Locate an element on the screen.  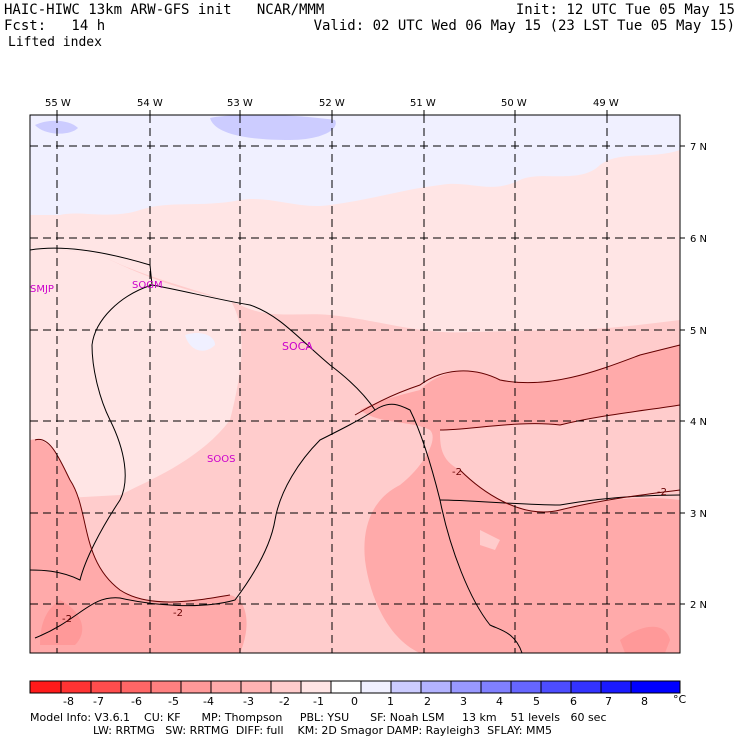
colorbar-tick: -2 is located at coordinates (284, 701).